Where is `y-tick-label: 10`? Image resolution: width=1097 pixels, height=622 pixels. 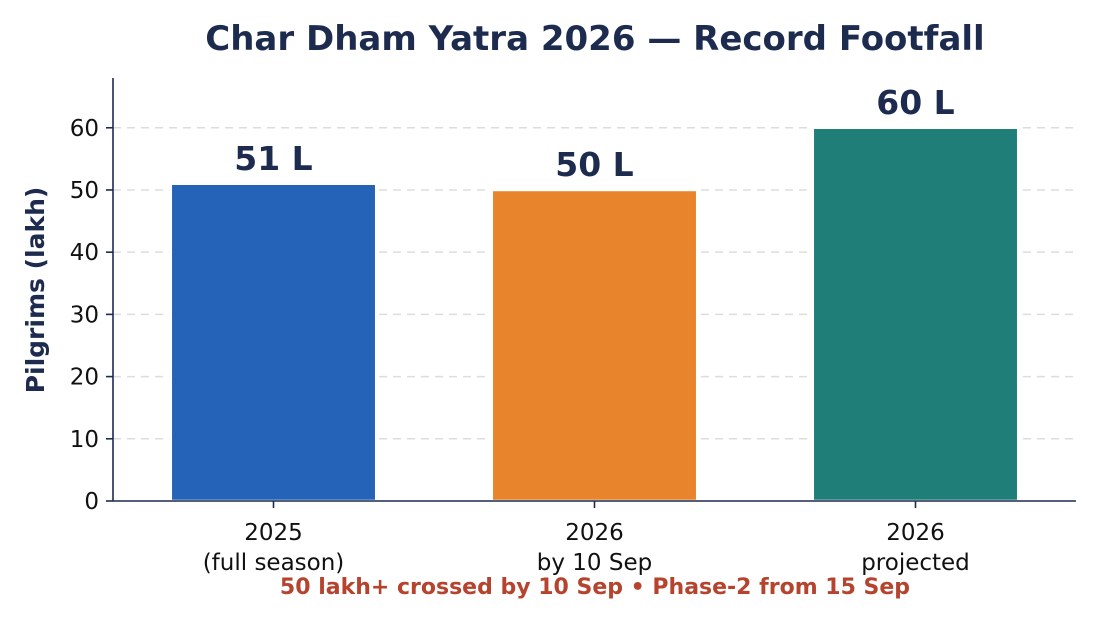 y-tick-label: 10 is located at coordinates (84, 440).